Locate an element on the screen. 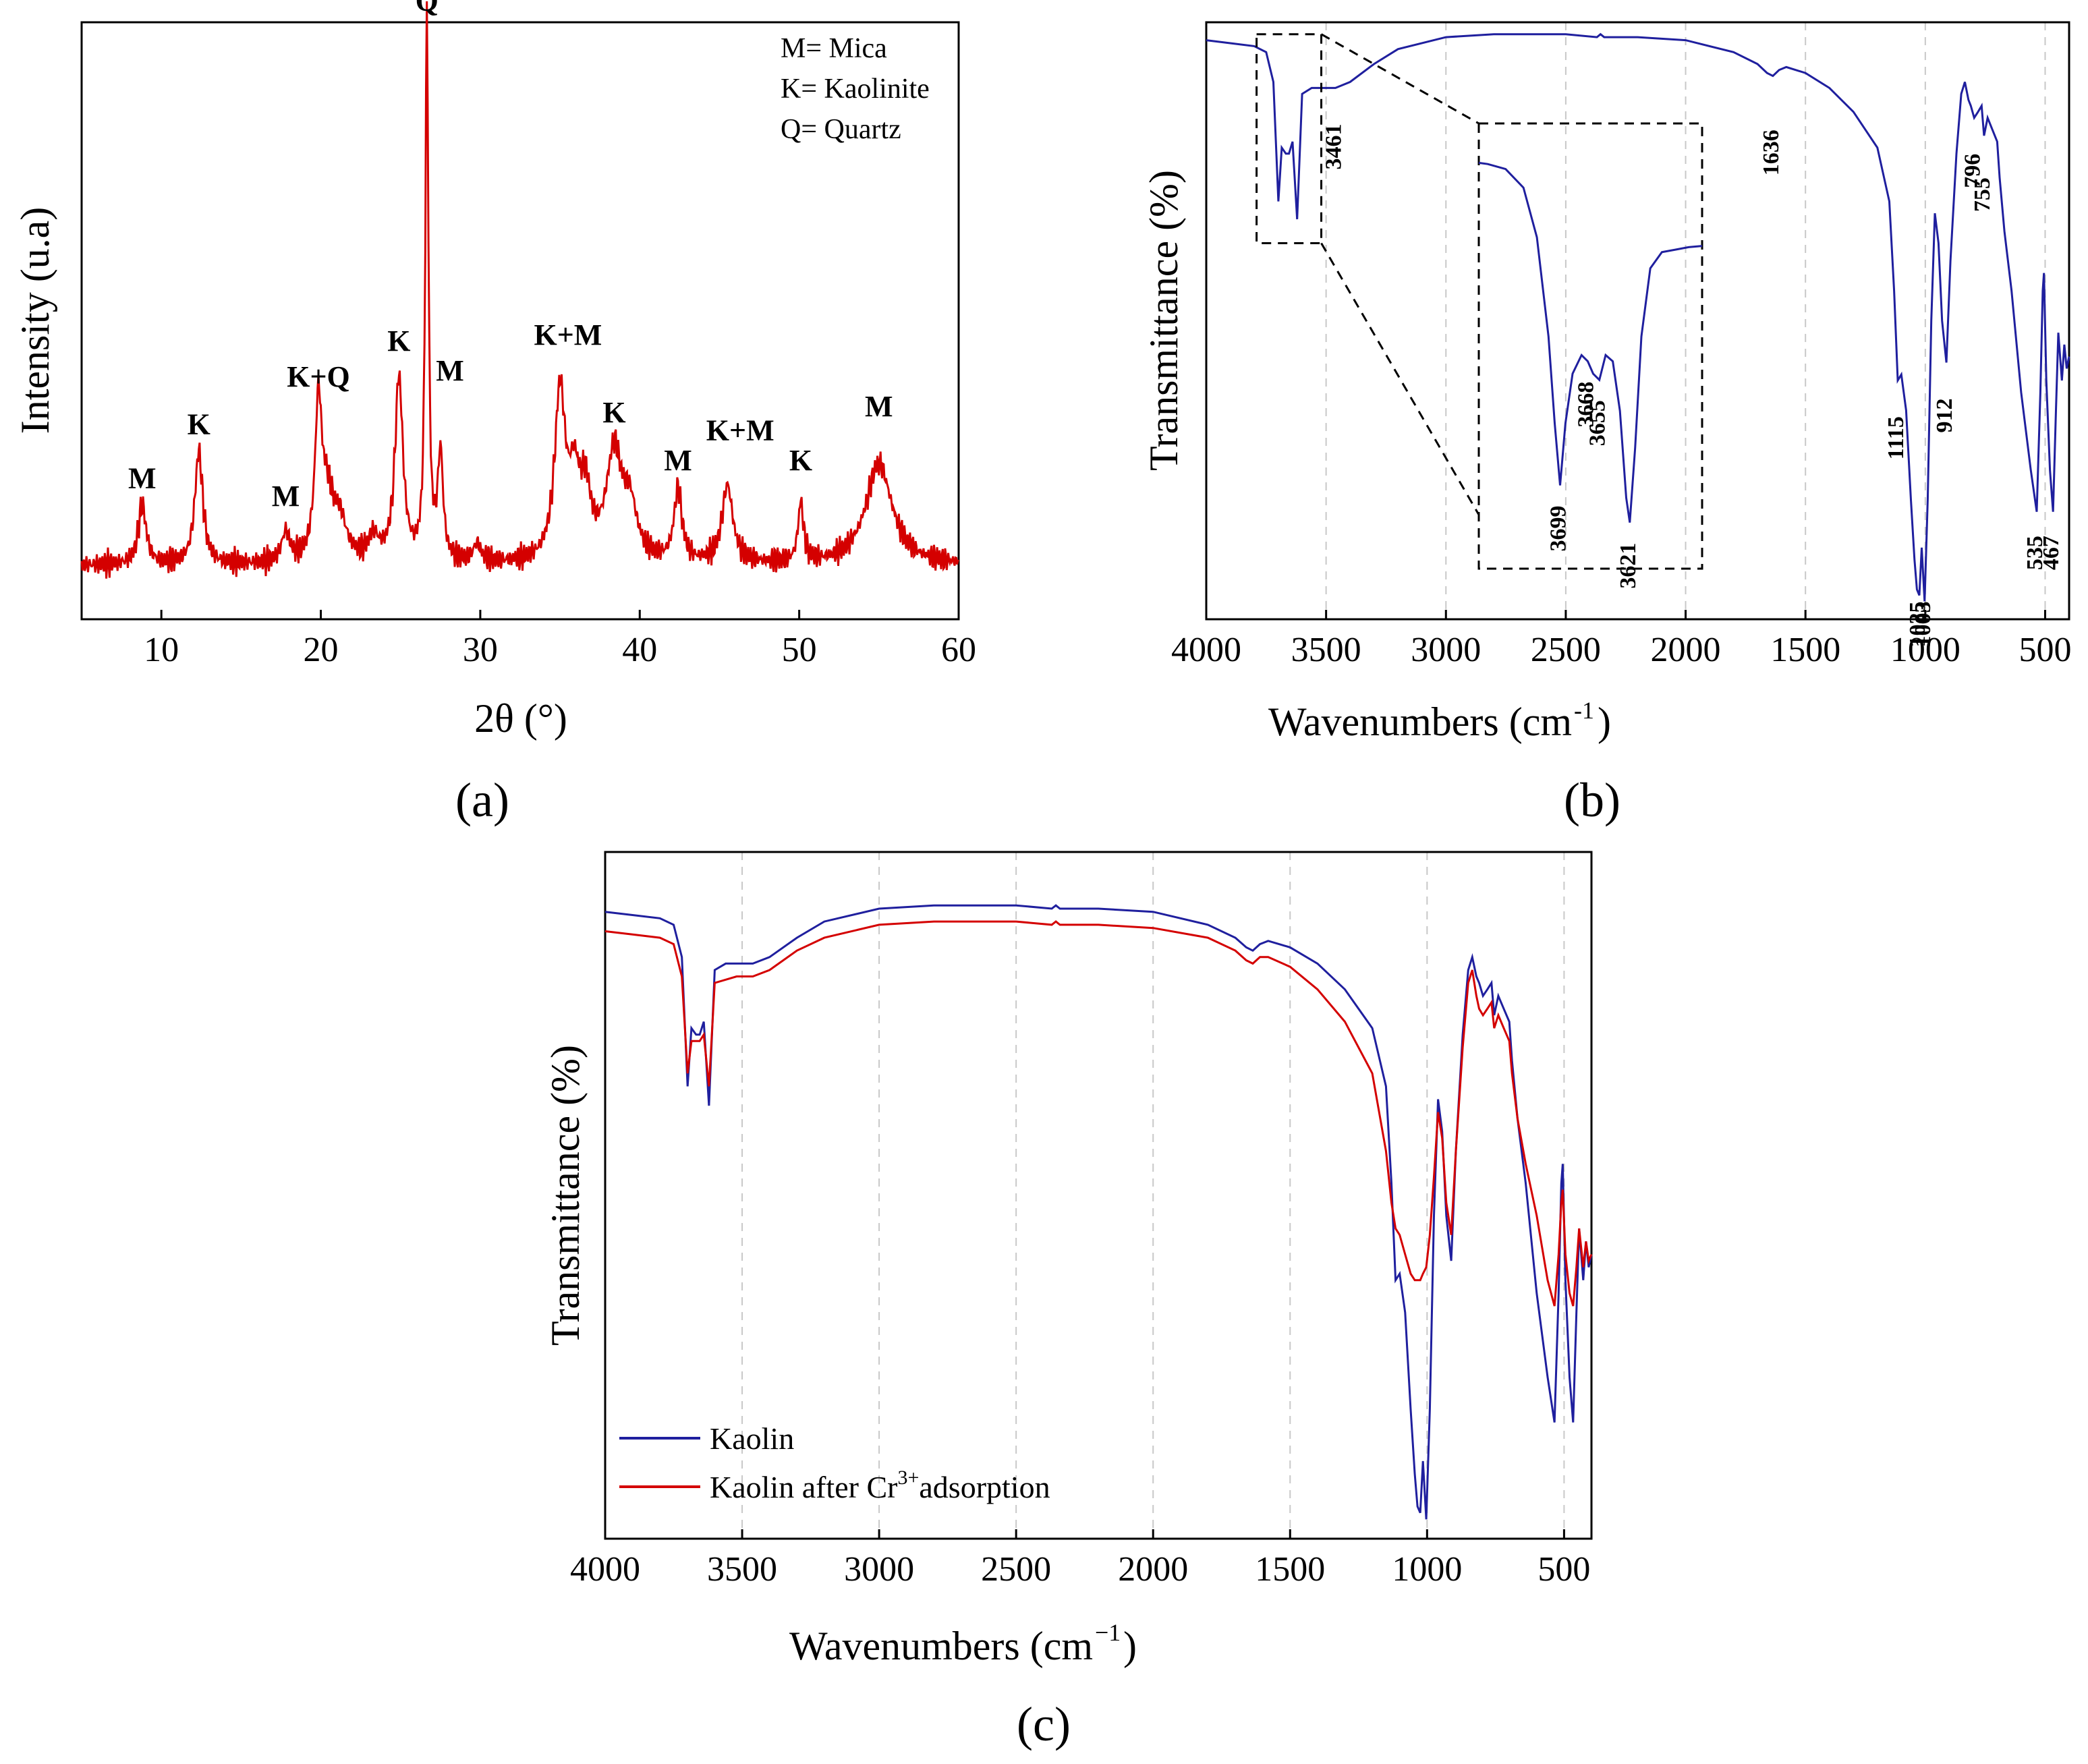 The width and height of the screenshot is (2088, 1764). chart-a-peak-label-3: K+Q is located at coordinates (318, 376).